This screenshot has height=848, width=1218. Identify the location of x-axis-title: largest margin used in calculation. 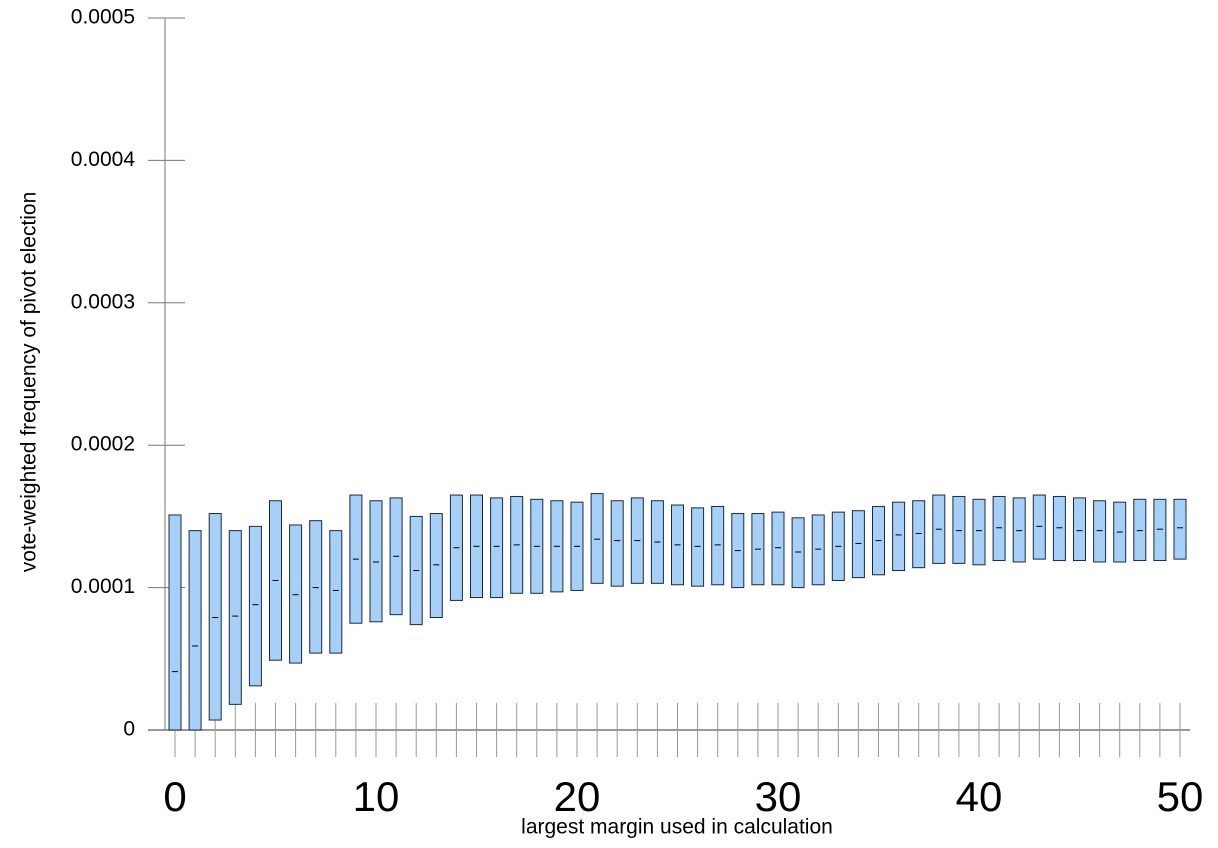
(677, 827).